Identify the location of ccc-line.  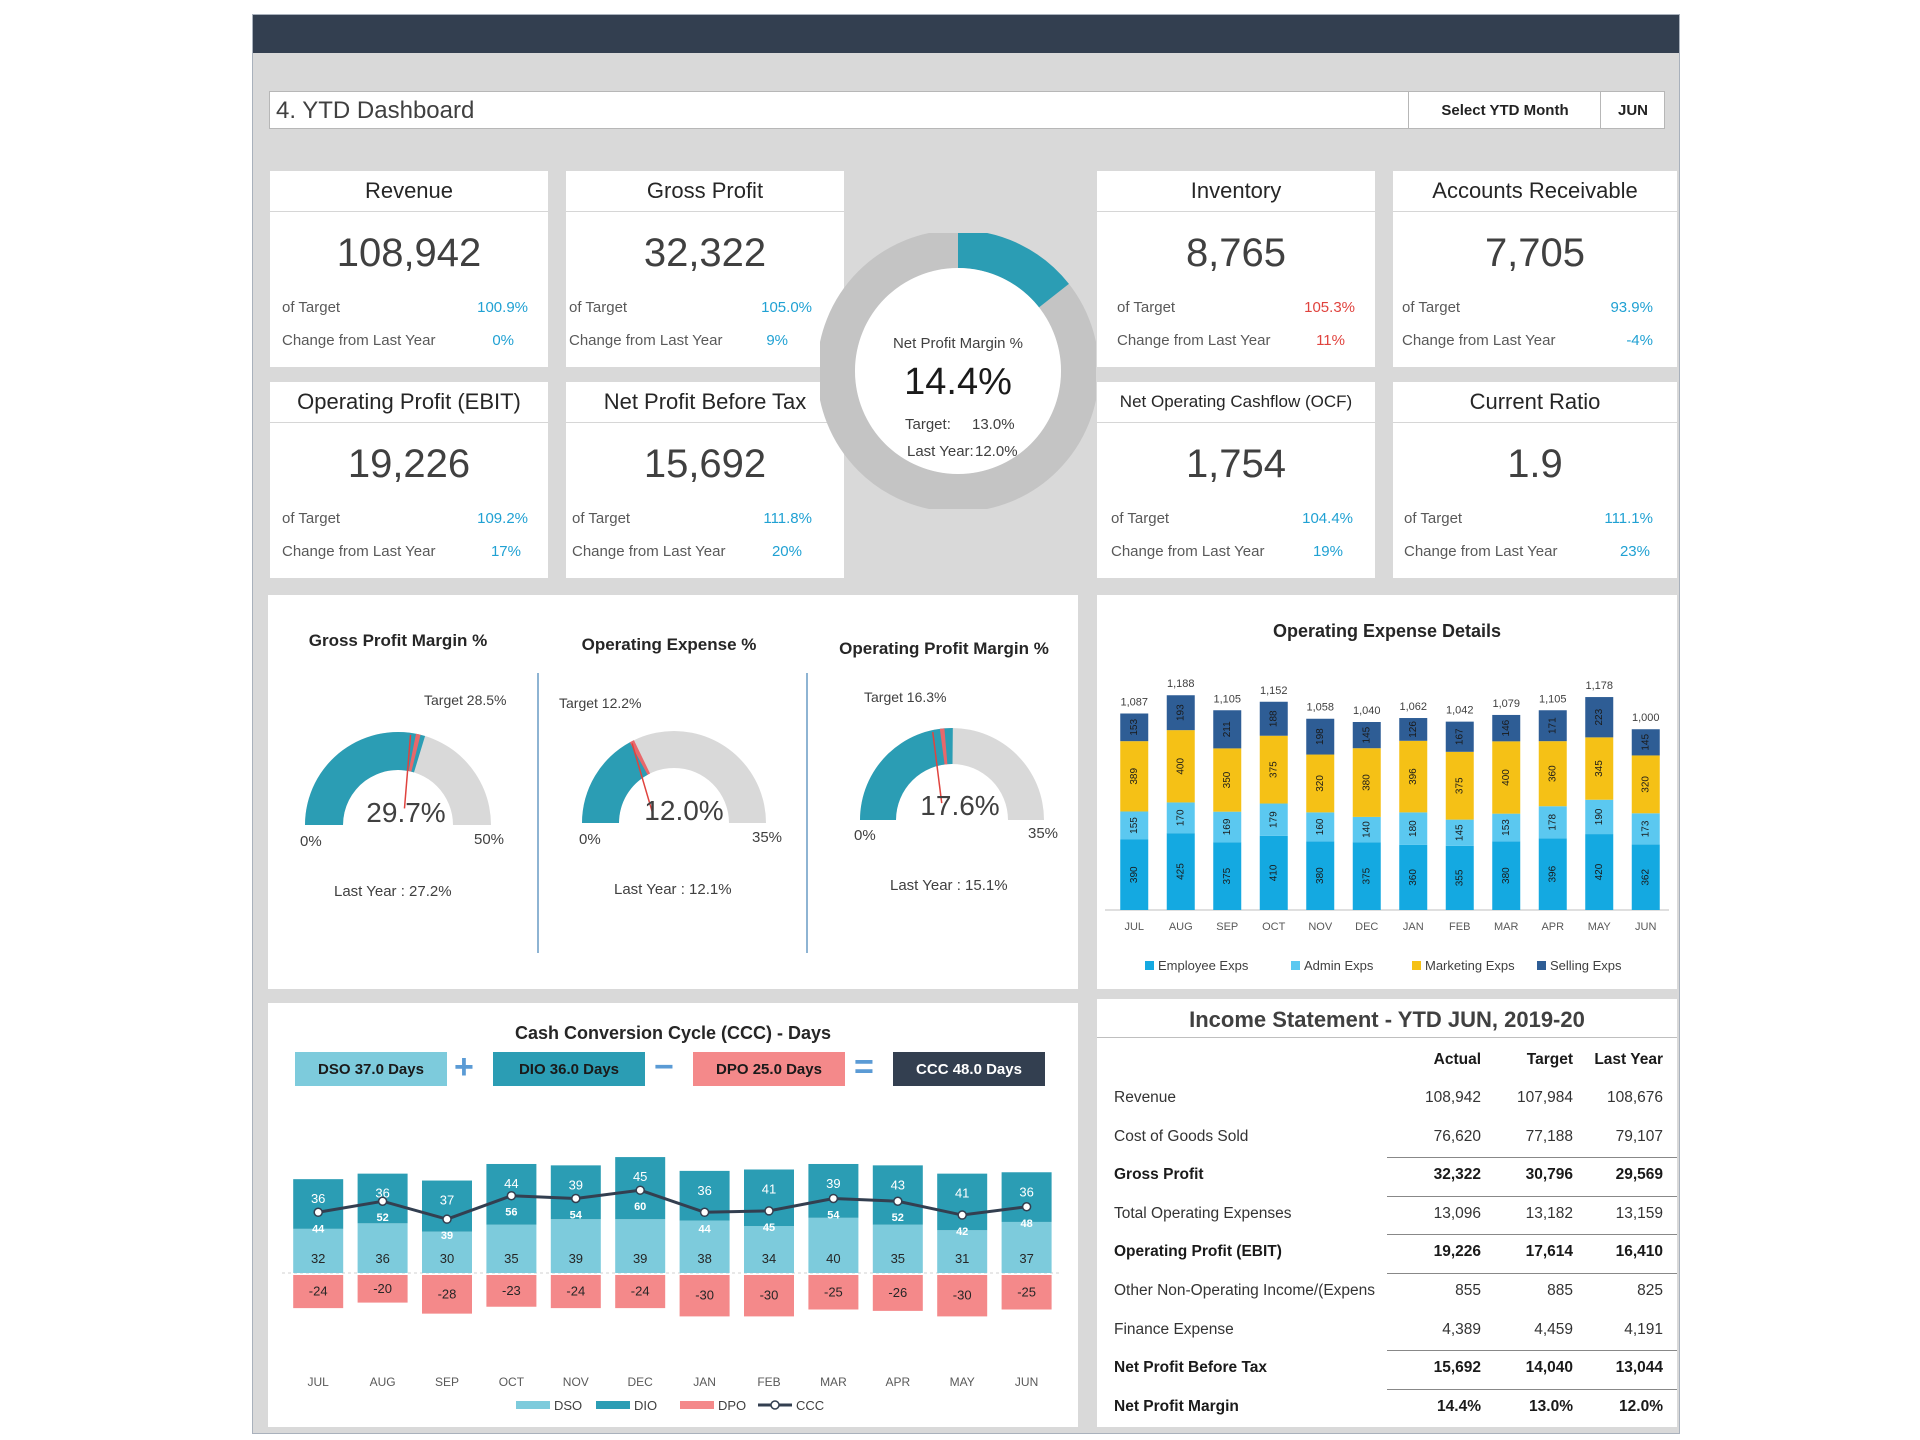
(672, 1204).